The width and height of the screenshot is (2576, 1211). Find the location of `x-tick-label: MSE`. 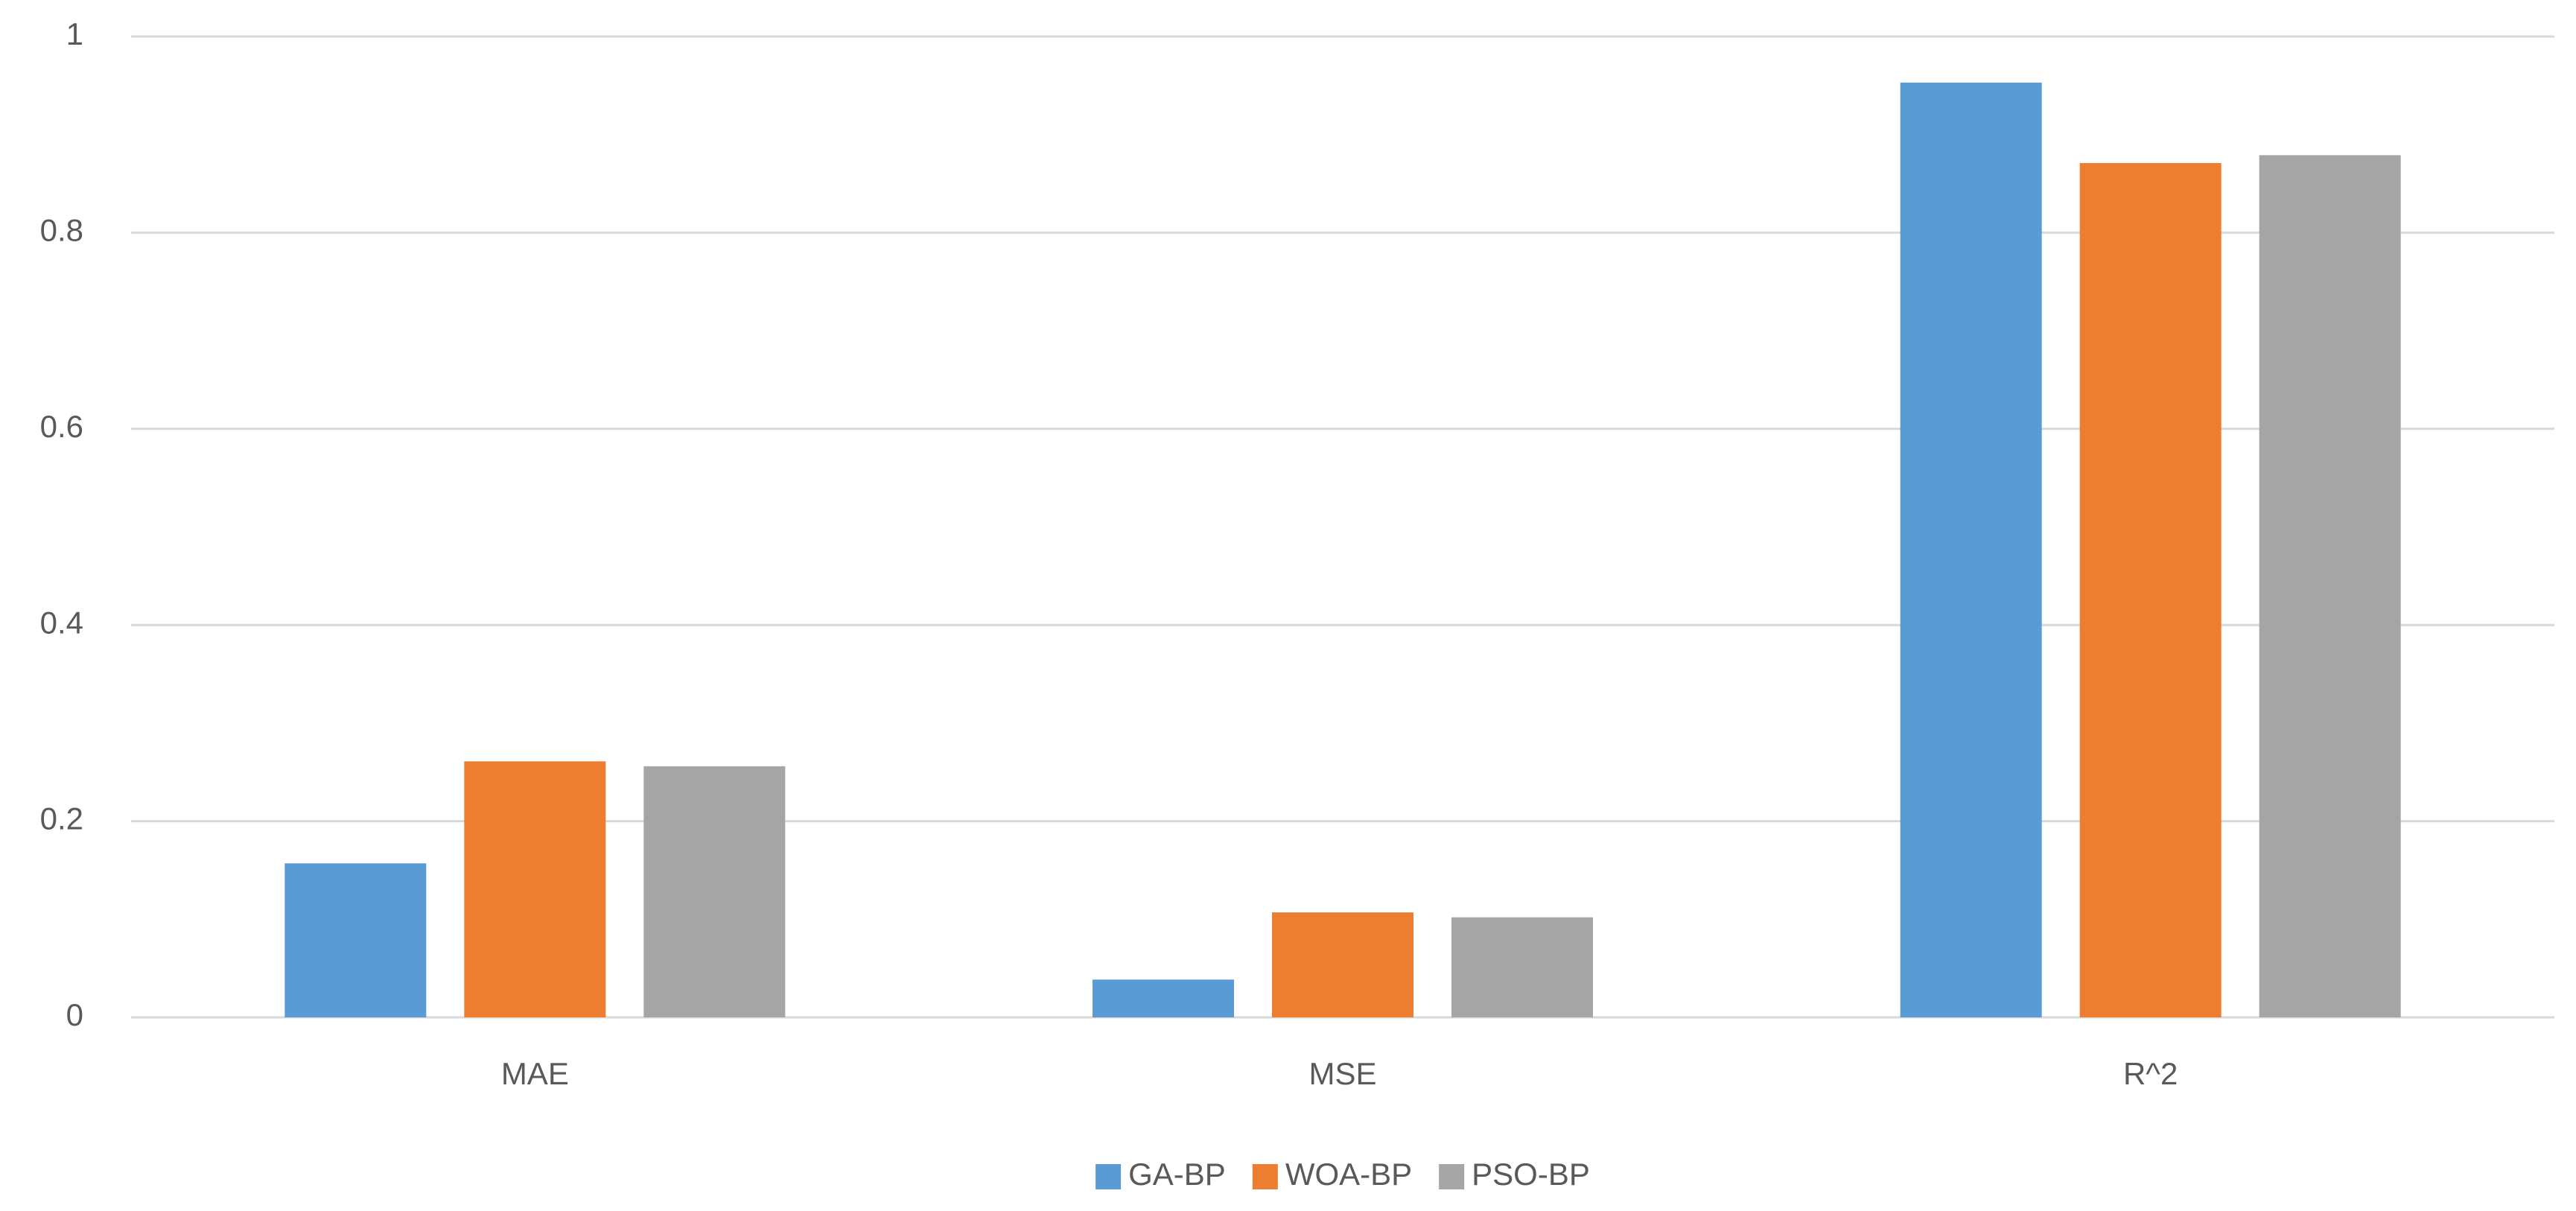

x-tick-label: MSE is located at coordinates (1342, 1073).